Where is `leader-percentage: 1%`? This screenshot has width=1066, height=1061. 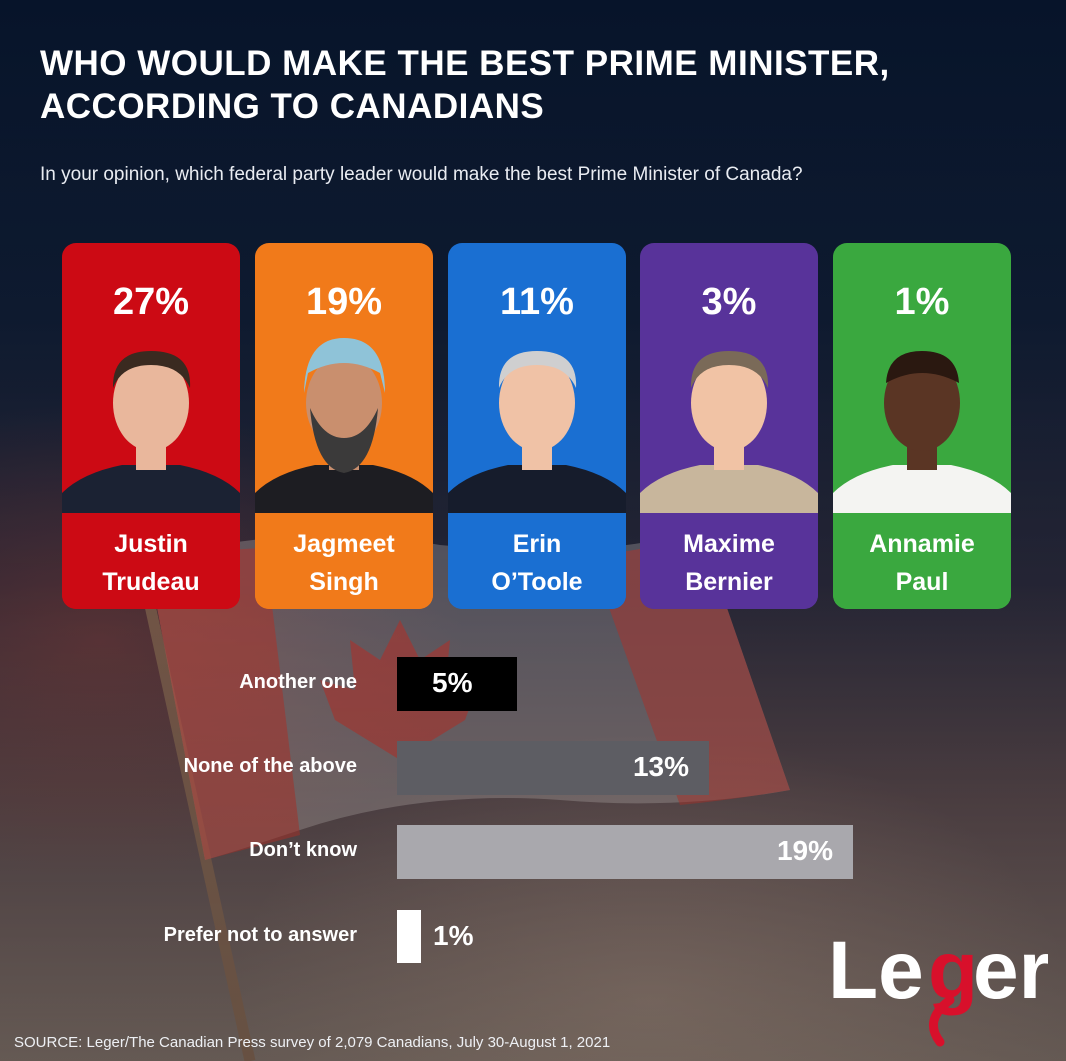 leader-percentage: 1% is located at coordinates (922, 302).